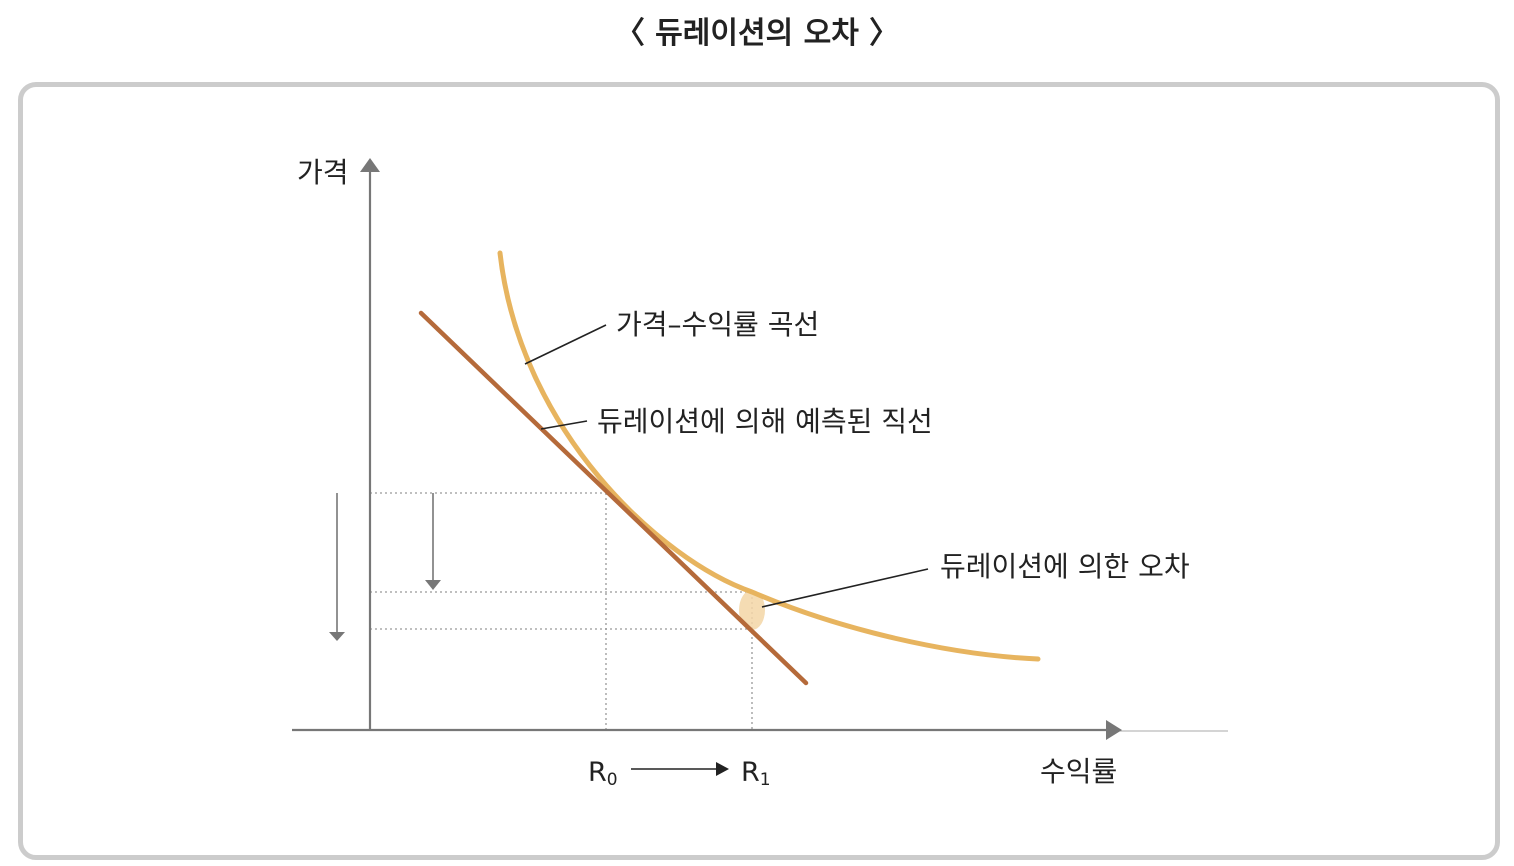 Image resolution: width=1514 pixels, height=866 pixels. Describe the element at coordinates (1065, 566) in the screenshot. I see `error-label: 듀레이션에 의한 오차` at that location.